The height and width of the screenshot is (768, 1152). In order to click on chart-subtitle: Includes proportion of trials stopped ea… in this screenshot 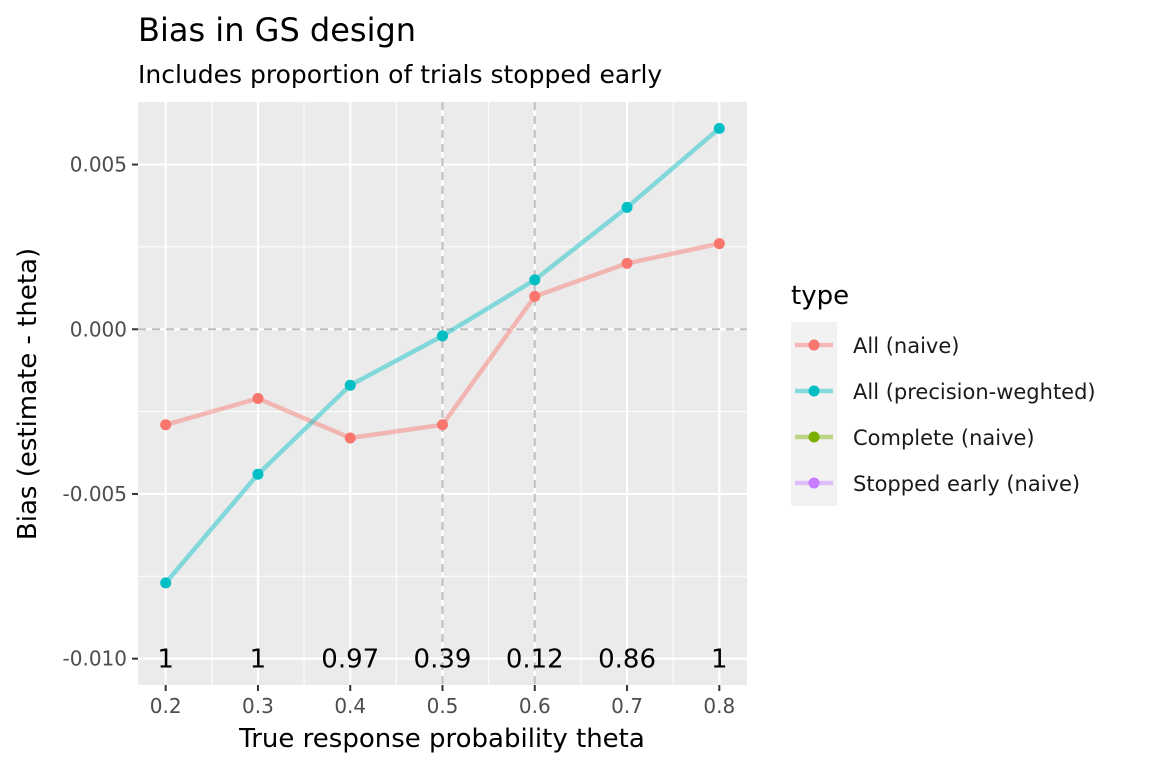, I will do `click(400, 74)`.